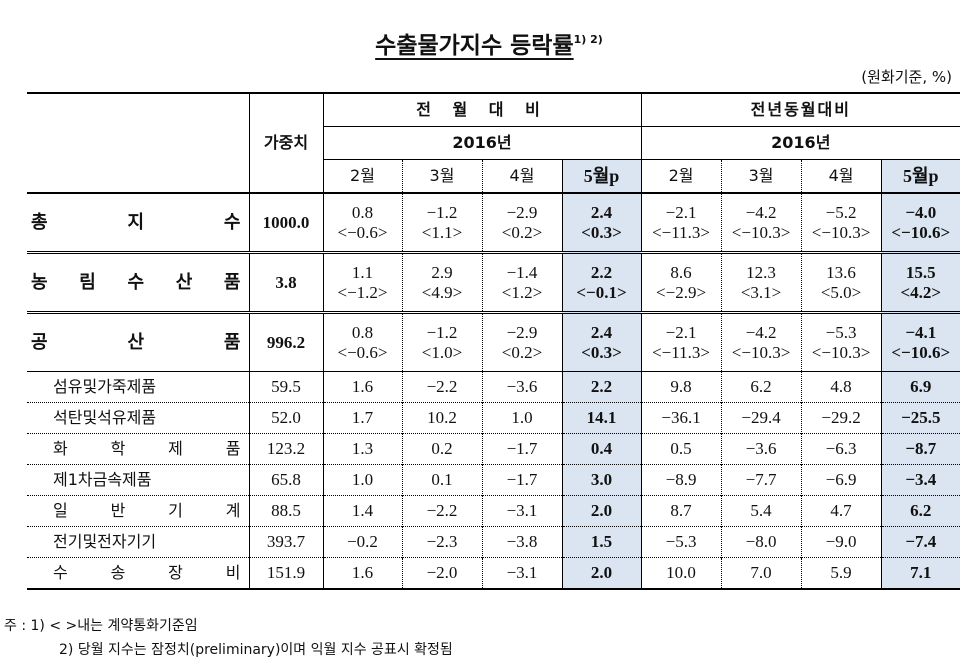  What do you see at coordinates (285, 573) in the screenshot?
I see `weight-cell: 151.9` at bounding box center [285, 573].